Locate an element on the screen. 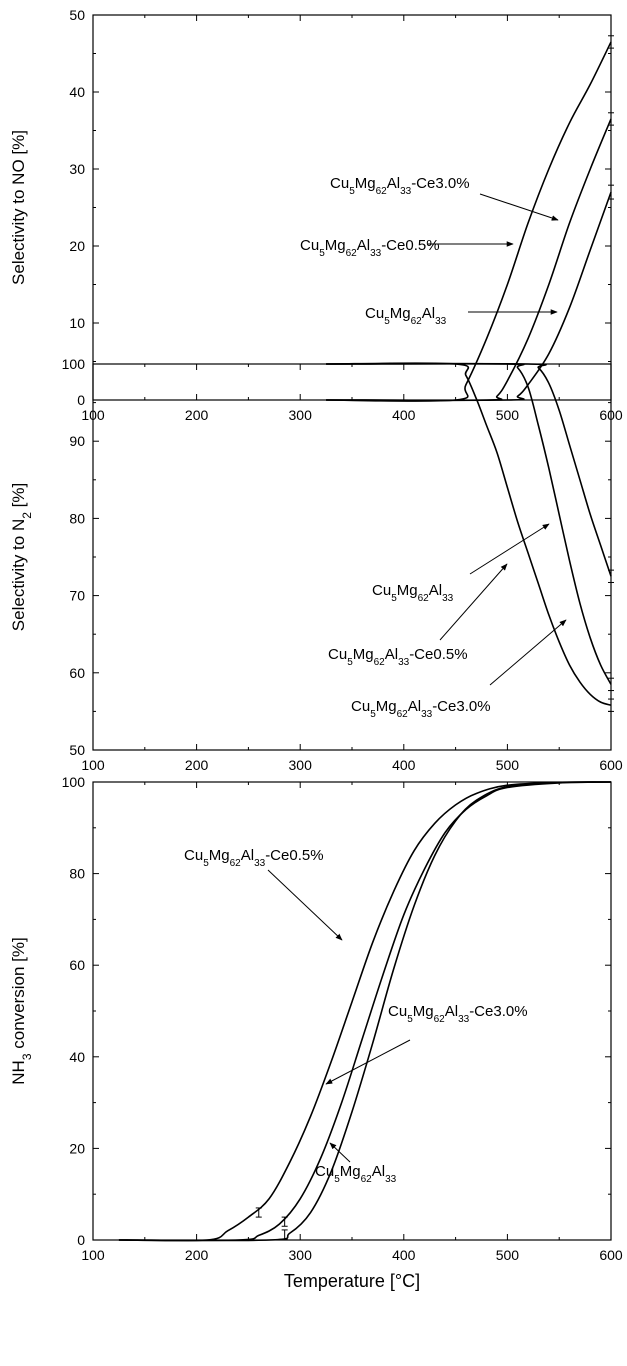  y-tick-label: 80 is located at coordinates (77, 874).